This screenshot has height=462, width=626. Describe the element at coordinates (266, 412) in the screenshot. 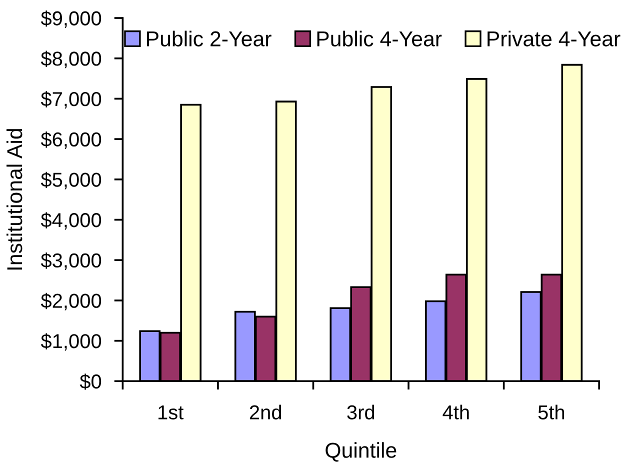

I see `x-tick-label: 2nd` at that location.